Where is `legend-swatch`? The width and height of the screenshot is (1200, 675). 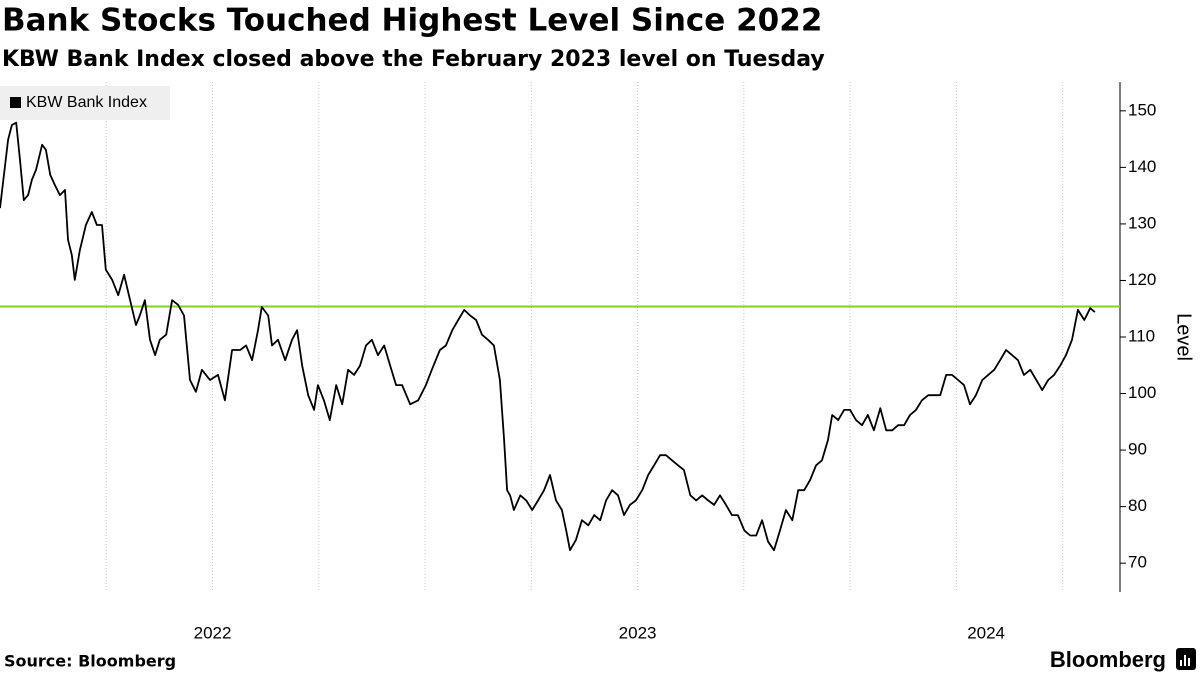 legend-swatch is located at coordinates (15, 102).